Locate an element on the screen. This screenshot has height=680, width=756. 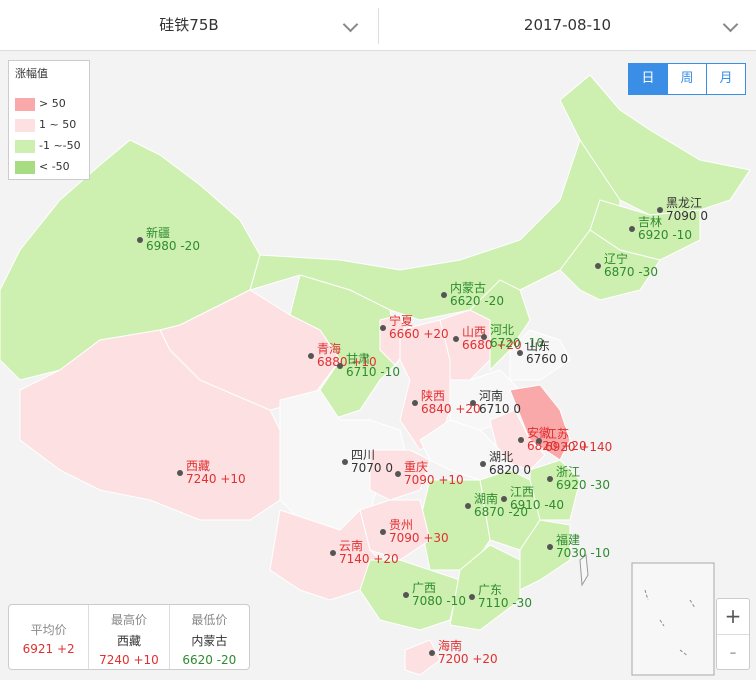
province-value: 7200 +20 is located at coordinates (468, 659).